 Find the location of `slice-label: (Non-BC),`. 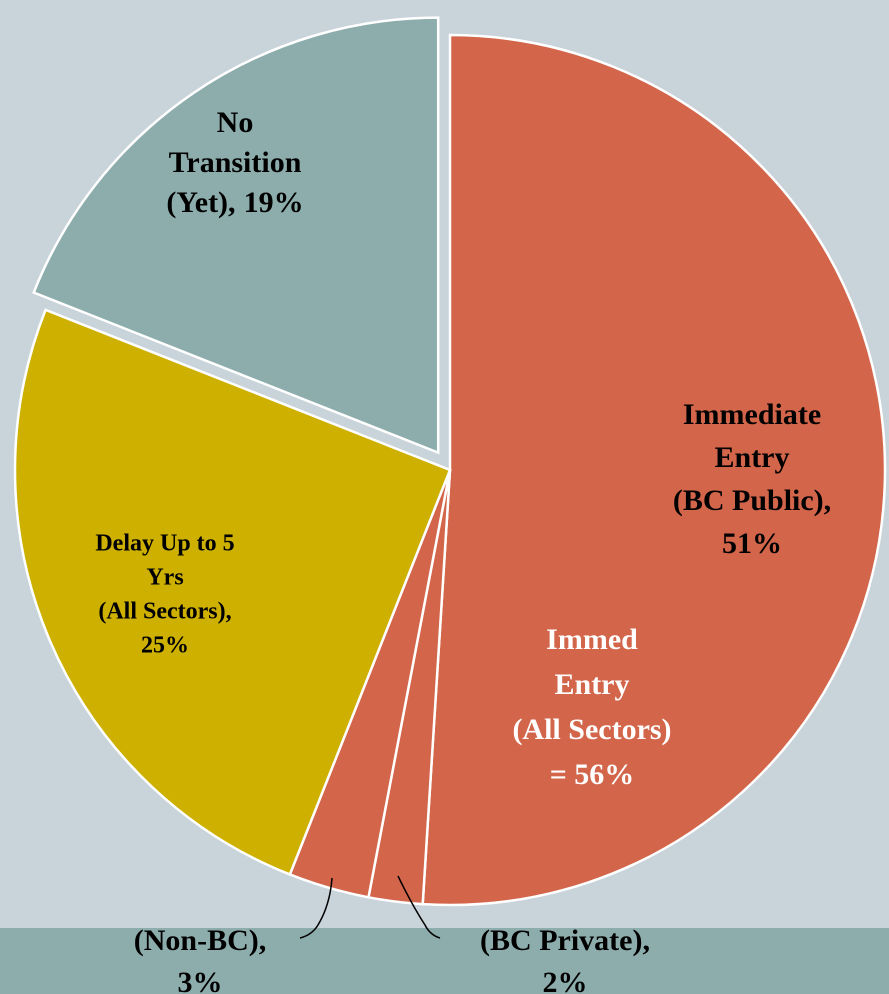

slice-label: (Non-BC), is located at coordinates (200, 940).